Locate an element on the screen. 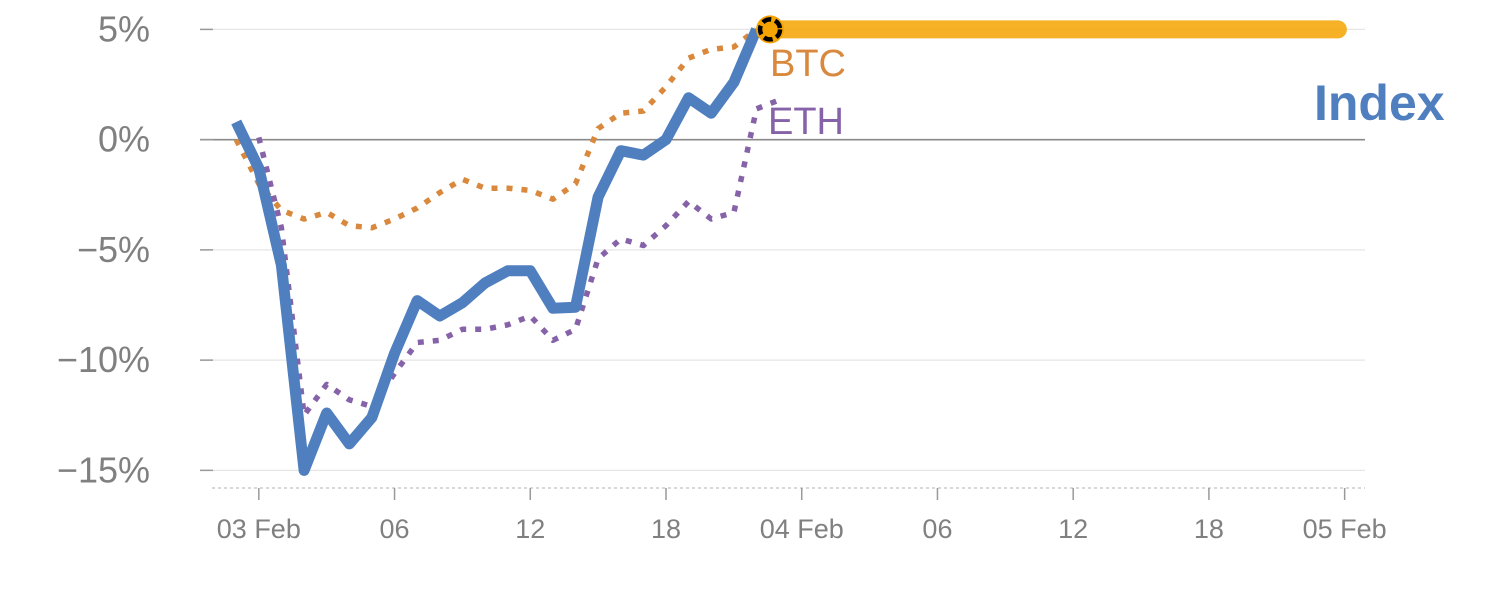 This screenshot has height=600, width=1500. x-axis: 03 Feb 06 12 18 04 Feb 06 12 18 05 Feb is located at coordinates (799, 515).